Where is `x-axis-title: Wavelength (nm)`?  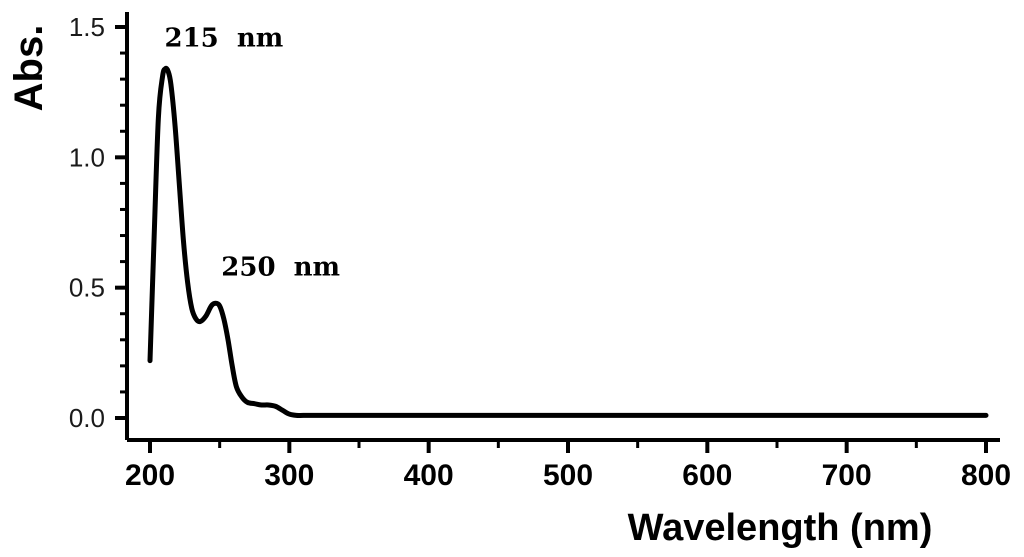 x-axis-title: Wavelength (nm) is located at coordinates (780, 528).